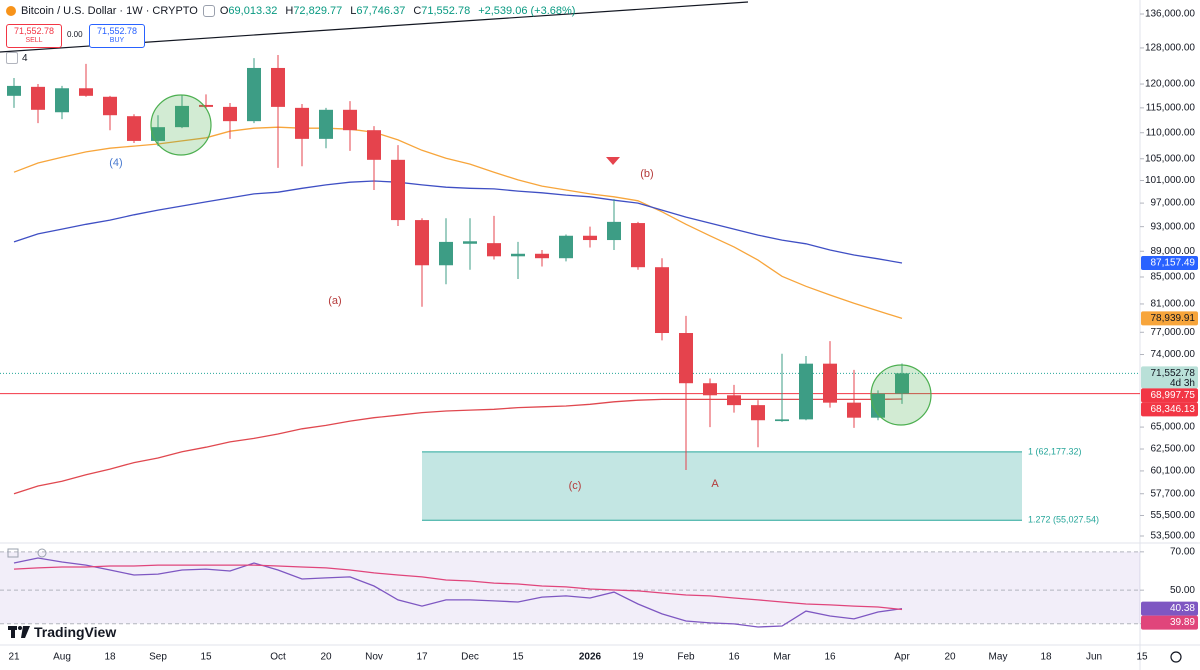 This screenshot has height=670, width=1200. I want to click on x-tick-label: Aug, so click(62, 657).